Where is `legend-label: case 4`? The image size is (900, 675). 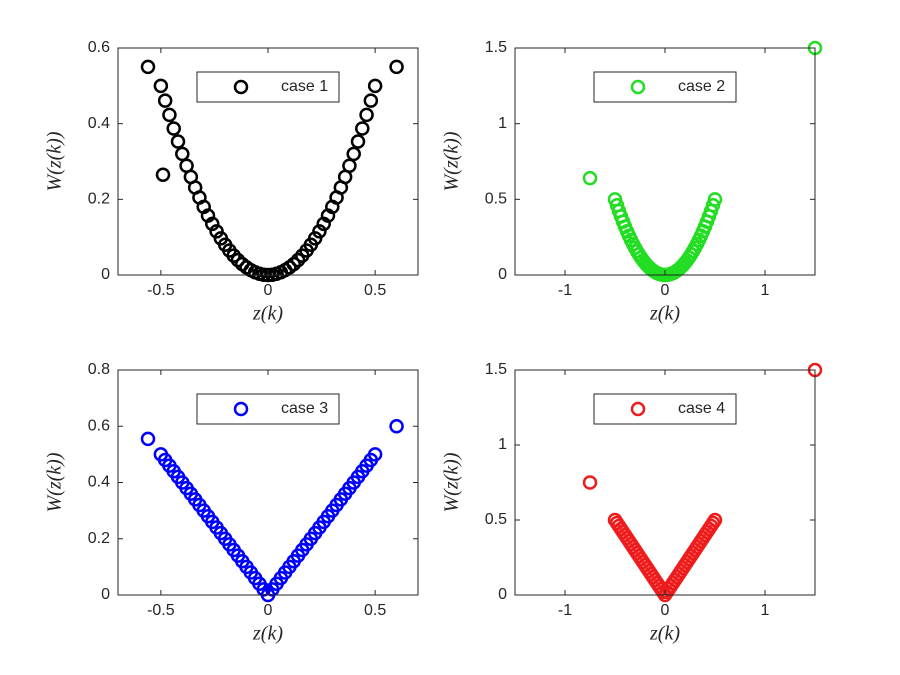
legend-label: case 4 is located at coordinates (701, 408).